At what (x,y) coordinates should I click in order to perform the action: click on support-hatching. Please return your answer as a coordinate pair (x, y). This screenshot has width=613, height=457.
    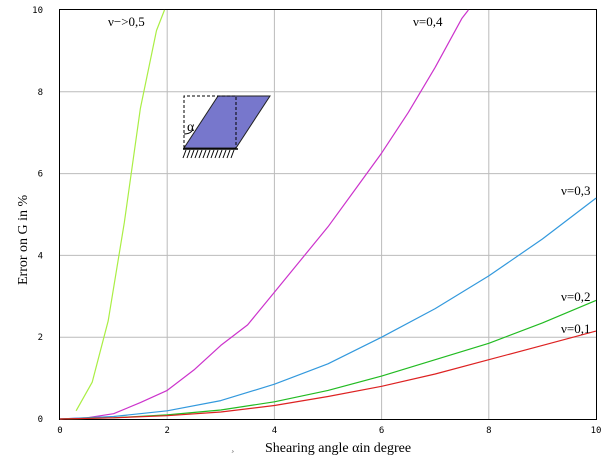
    Looking at the image, I should click on (208, 154).